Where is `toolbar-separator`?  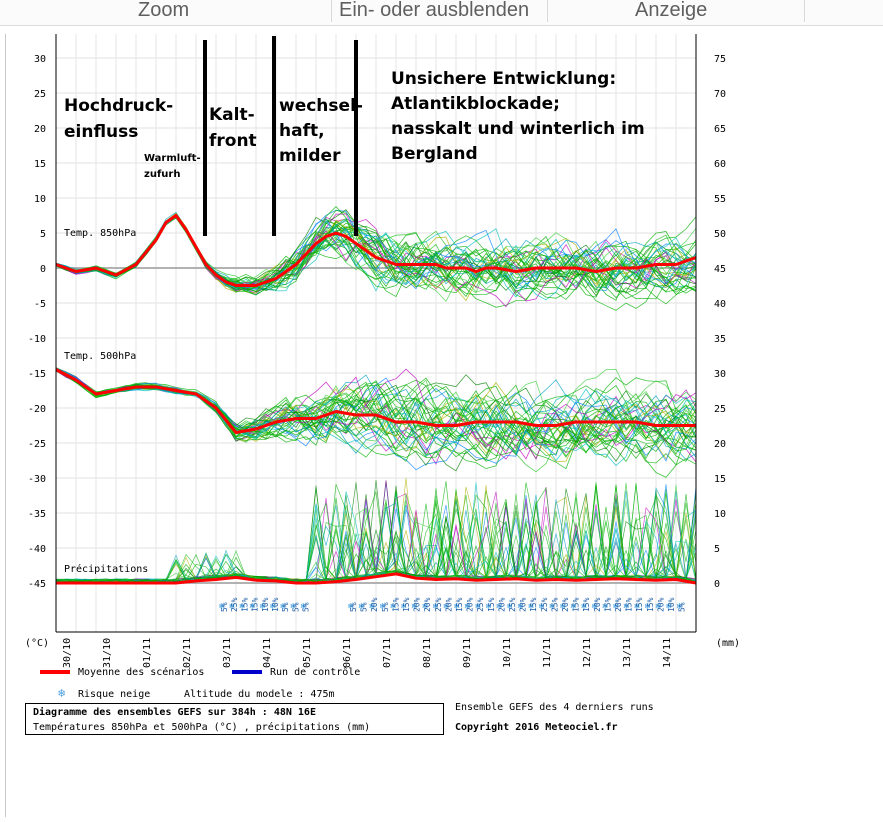 toolbar-separator is located at coordinates (547, 11).